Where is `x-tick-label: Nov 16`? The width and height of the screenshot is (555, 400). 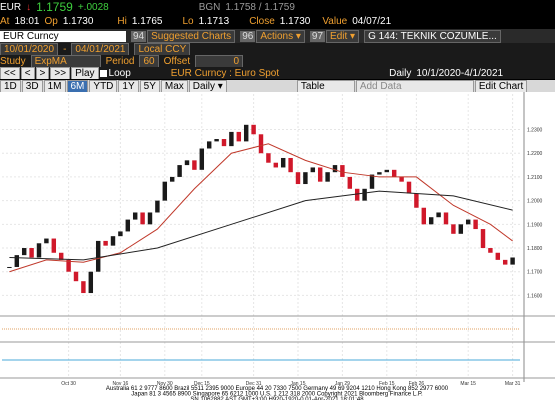
x-tick-label: Nov 16 is located at coordinates (120, 384).